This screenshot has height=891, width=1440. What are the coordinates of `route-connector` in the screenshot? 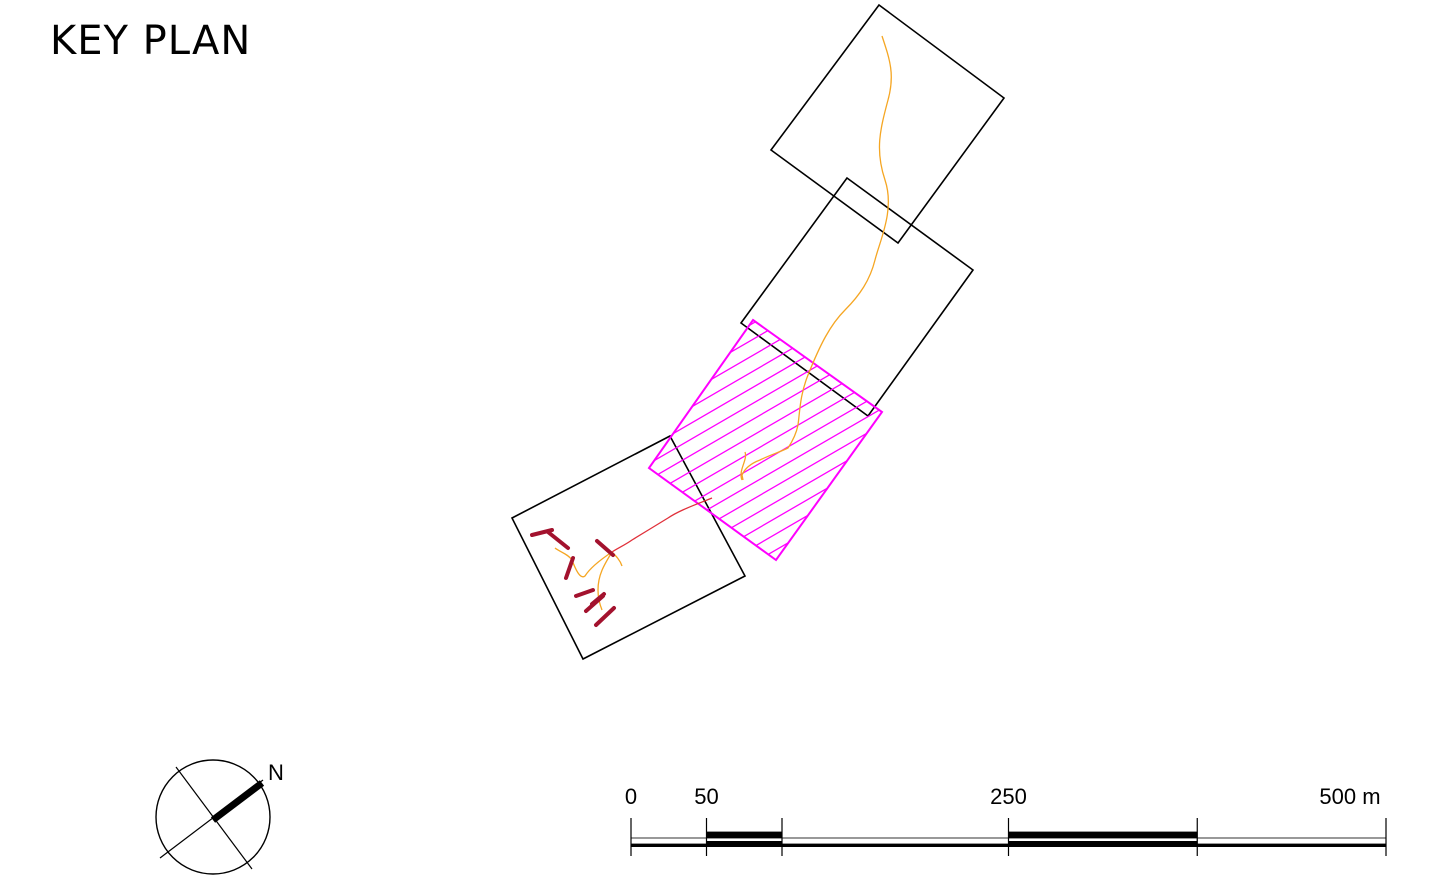 It's located at (662, 525).